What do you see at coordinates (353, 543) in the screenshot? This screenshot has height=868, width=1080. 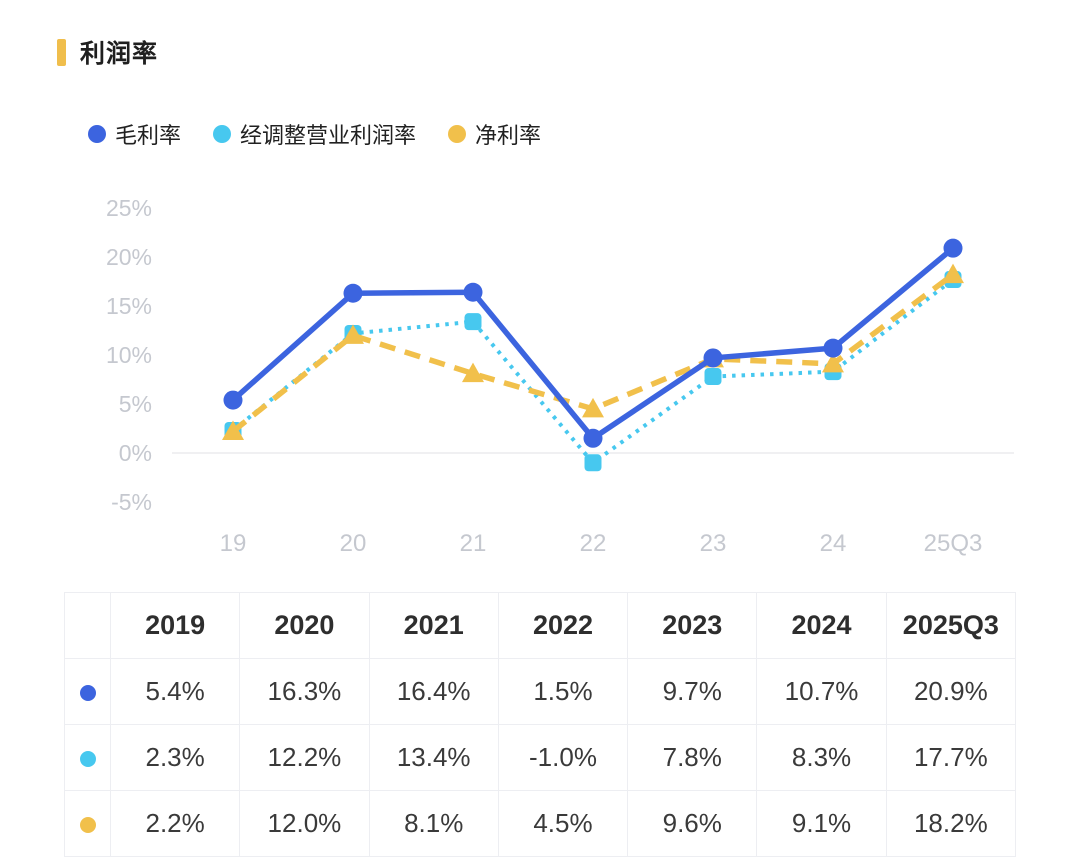 I see `x-axis-tick-label: 20` at bounding box center [353, 543].